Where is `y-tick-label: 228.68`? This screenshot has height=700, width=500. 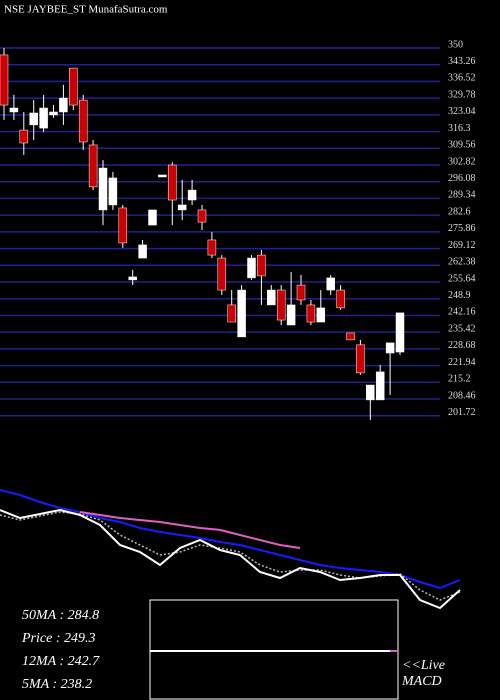 y-tick-label: 228.68 is located at coordinates (462, 345).